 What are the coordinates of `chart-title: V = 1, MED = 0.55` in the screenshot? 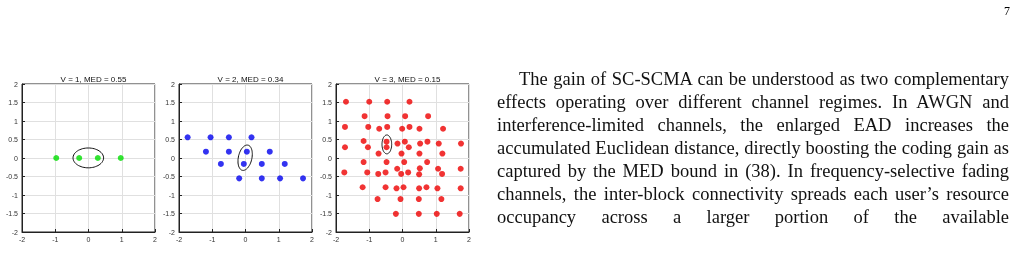 It's located at (93, 79).